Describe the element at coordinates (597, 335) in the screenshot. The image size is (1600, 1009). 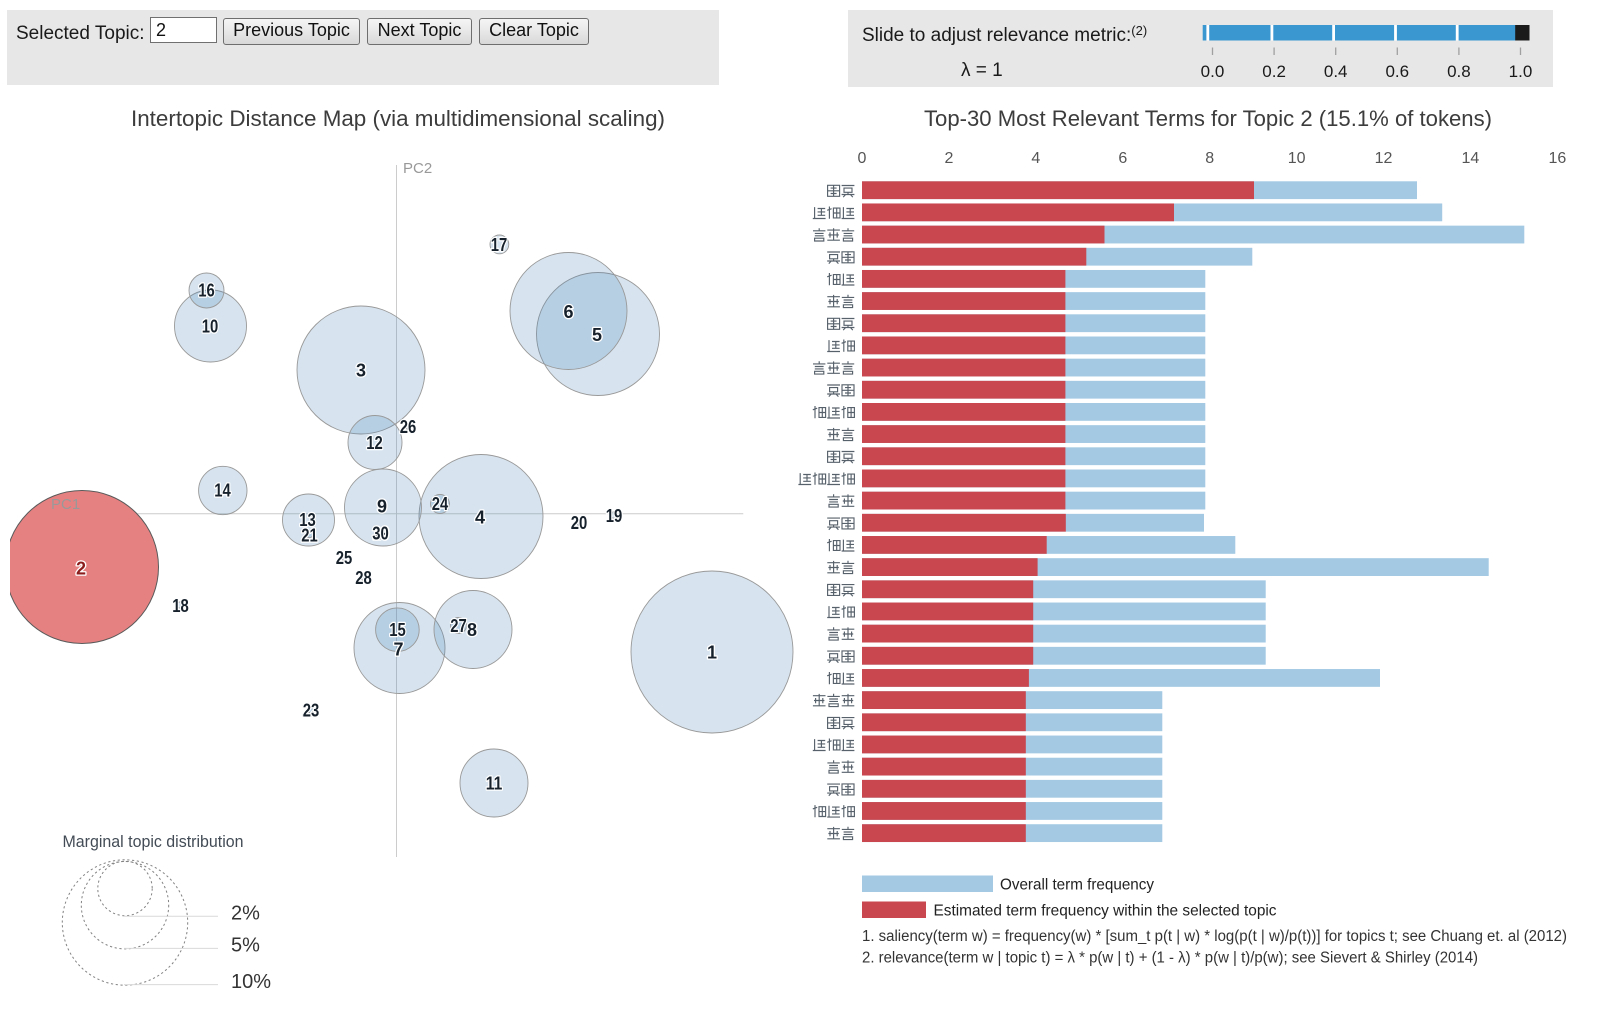
I see `svg-text: 5` at that location.